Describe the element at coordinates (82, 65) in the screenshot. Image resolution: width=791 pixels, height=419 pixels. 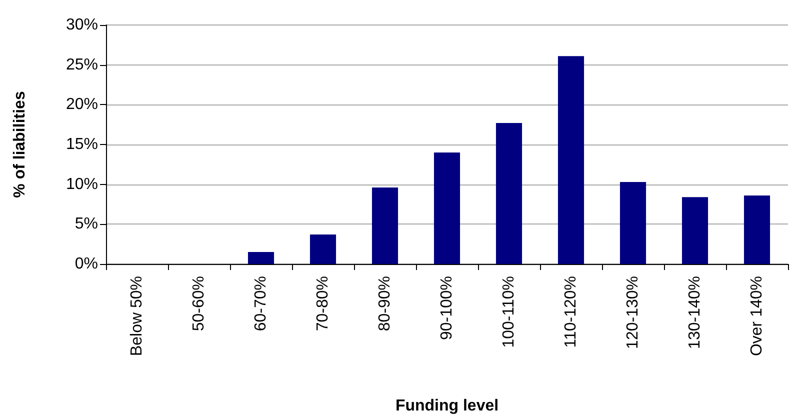
I see `y-tick-label: 25%` at that location.